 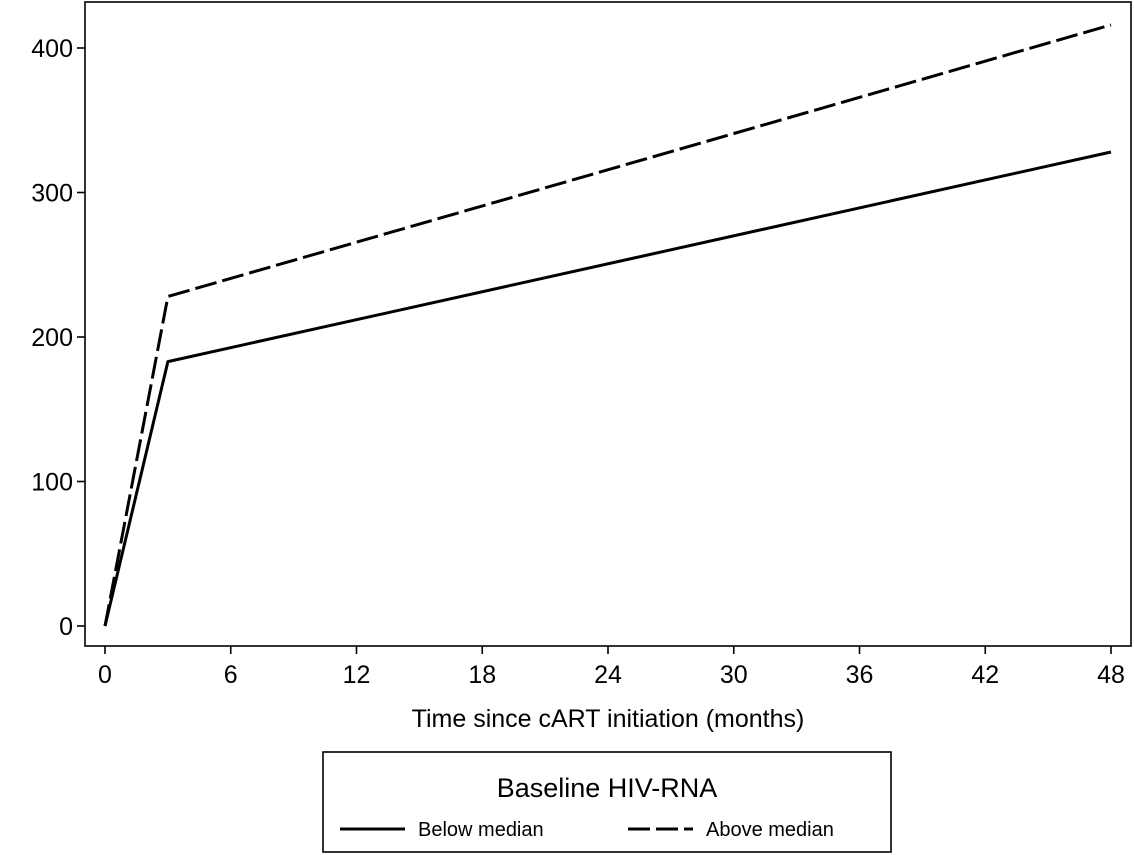 I want to click on x-tick-label: 30, so click(x=734, y=675).